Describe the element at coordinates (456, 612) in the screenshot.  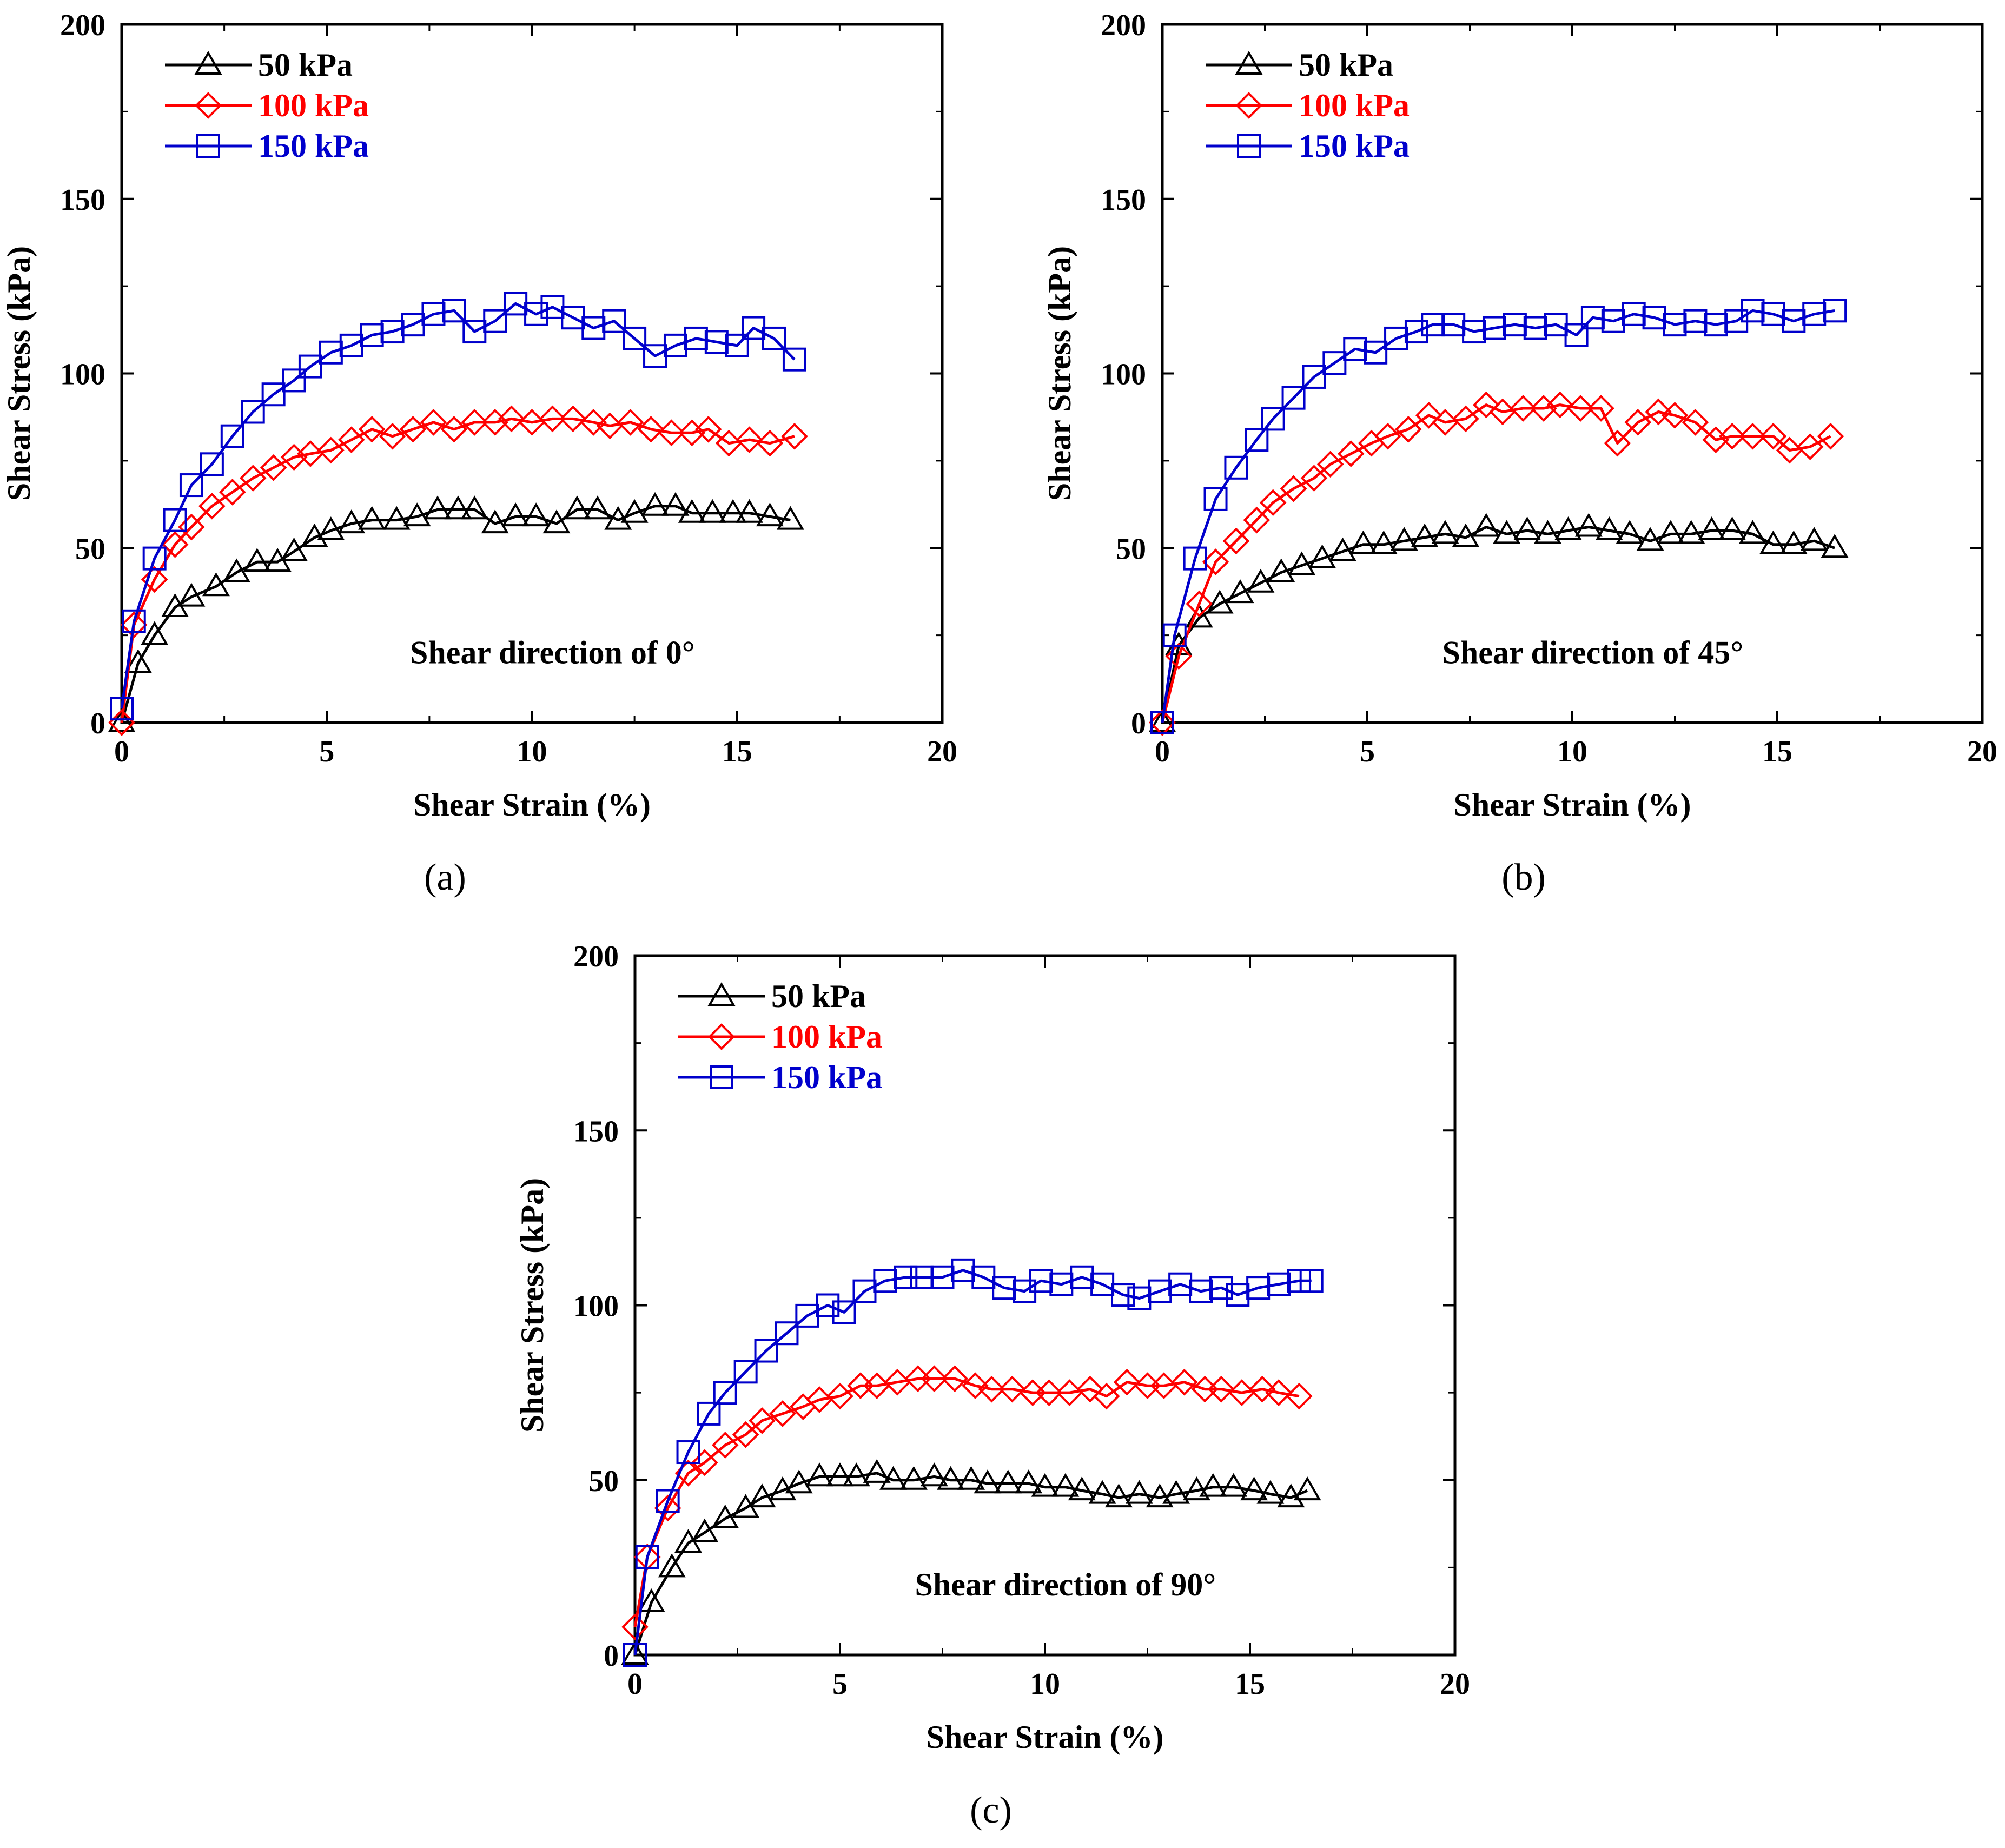
I see `series-50-kpa` at that location.